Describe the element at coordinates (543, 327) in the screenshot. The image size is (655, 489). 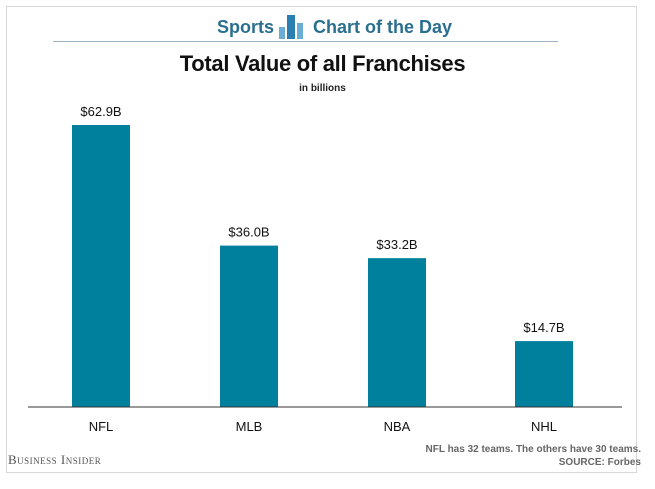
I see `value-label-nhl: $14.7B` at that location.